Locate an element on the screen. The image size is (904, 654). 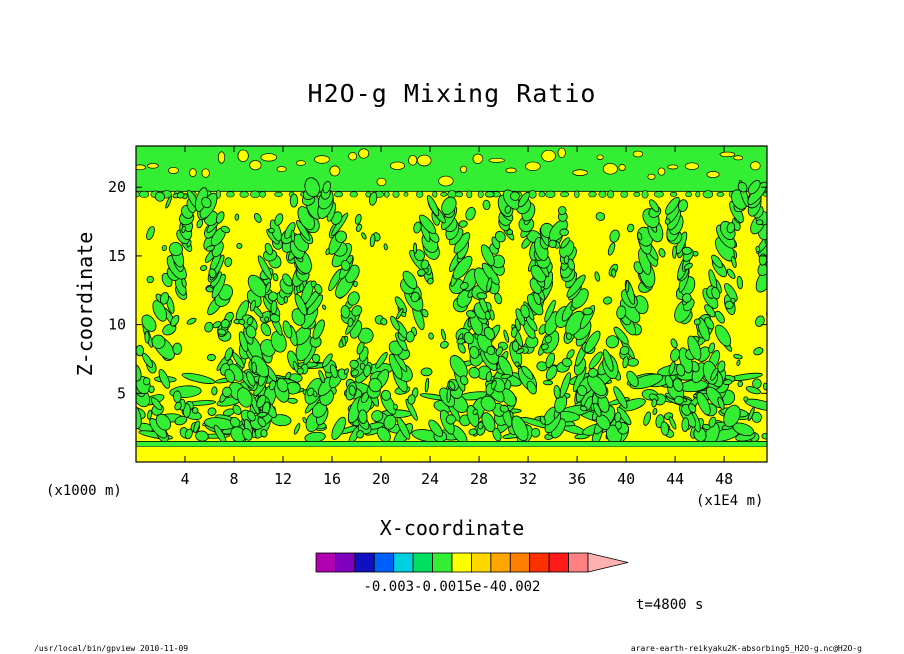
low-level-cell is located at coordinates (426, 372).